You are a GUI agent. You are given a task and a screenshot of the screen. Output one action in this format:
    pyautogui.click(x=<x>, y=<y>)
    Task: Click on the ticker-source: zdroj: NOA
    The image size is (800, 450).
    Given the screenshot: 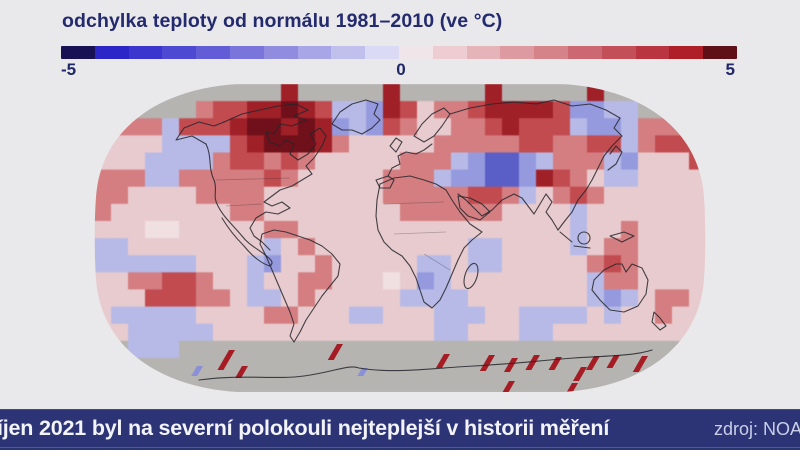 What is the action you would take?
    pyautogui.click(x=756, y=429)
    